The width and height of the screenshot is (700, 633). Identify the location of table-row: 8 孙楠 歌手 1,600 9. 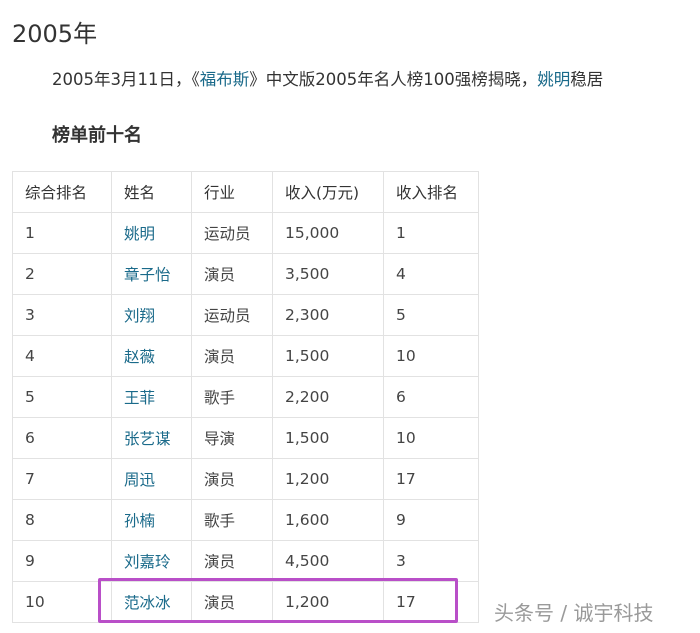
(245, 520).